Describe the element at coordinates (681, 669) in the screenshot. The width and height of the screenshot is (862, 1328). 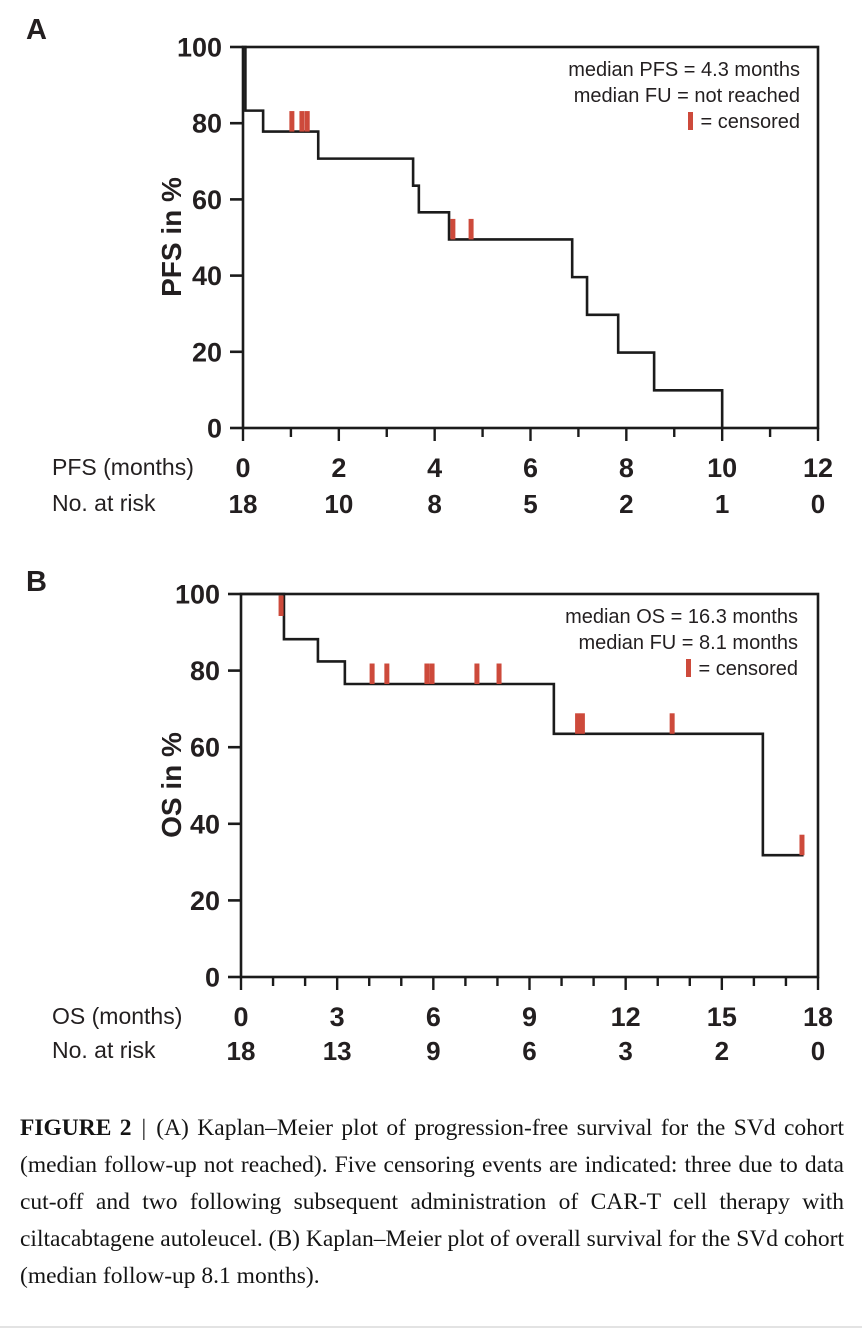
I see `panel-b-legend-censored: = censored` at that location.